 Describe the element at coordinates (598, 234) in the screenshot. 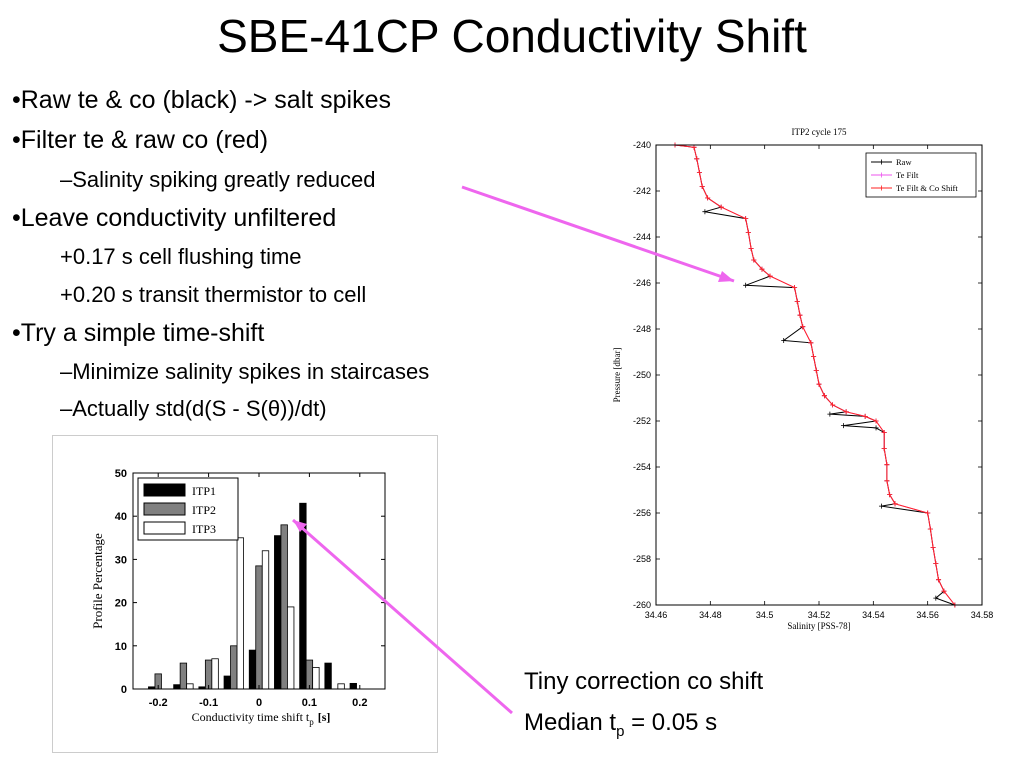

I see `arrow-to-profile` at that location.